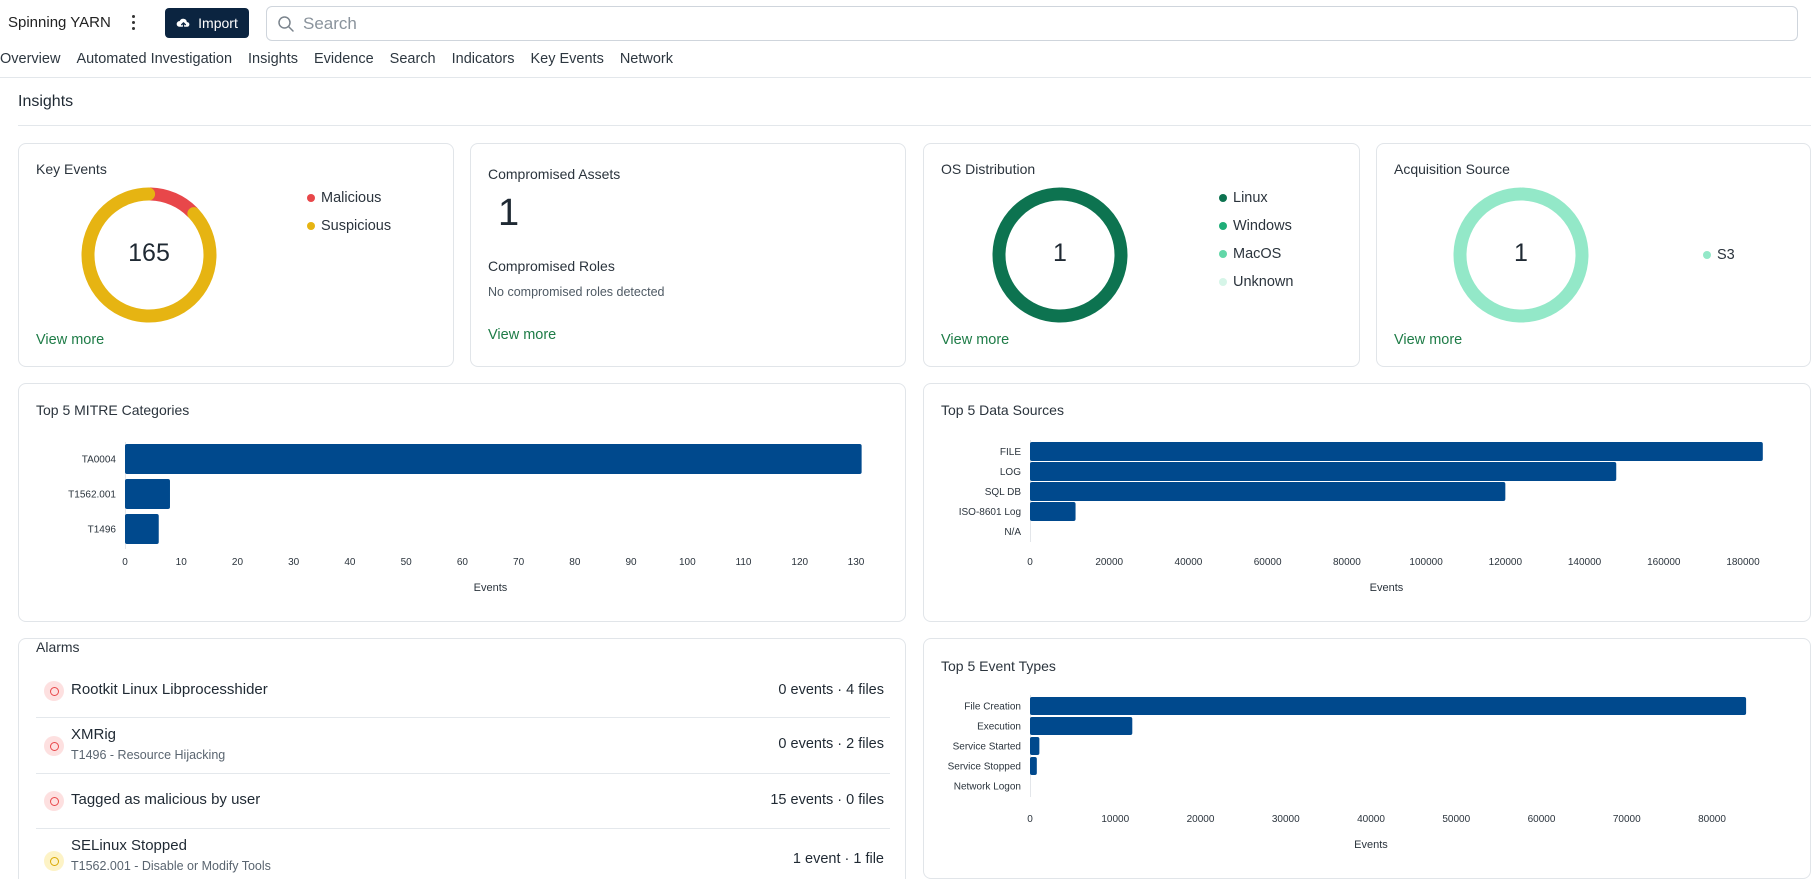 This screenshot has height=879, width=1811. What do you see at coordinates (1585, 562) in the screenshot?
I see `x-tick-label: 140000` at bounding box center [1585, 562].